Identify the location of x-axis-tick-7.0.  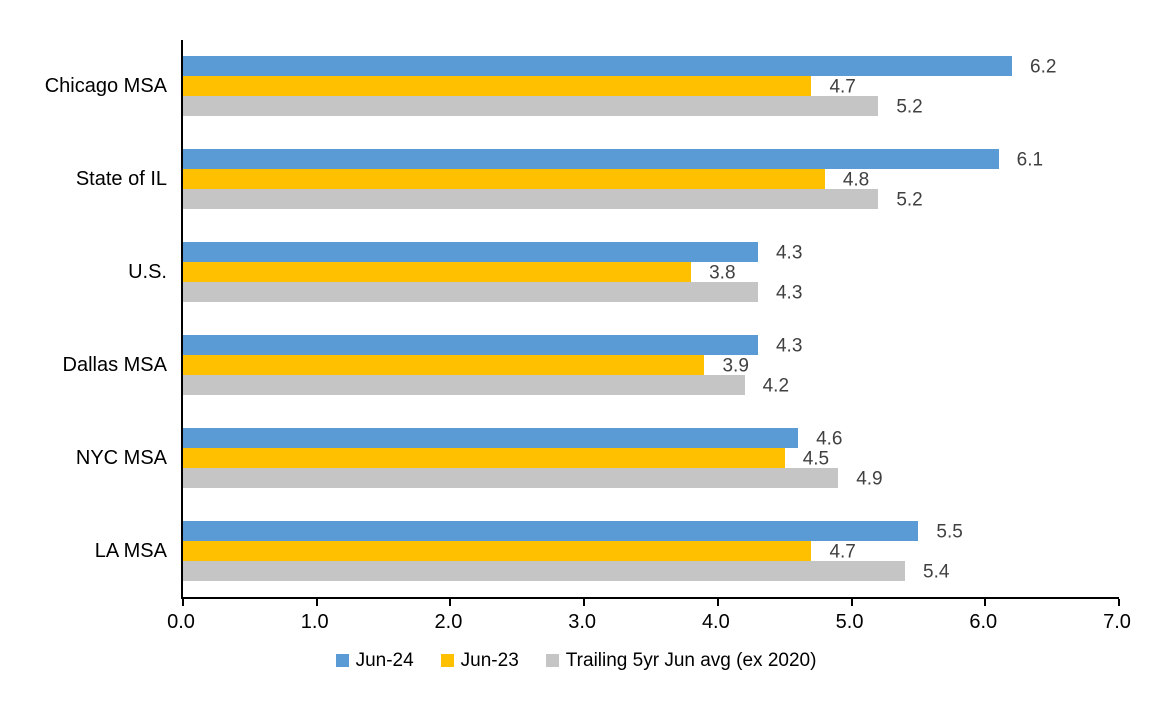
(1119, 602).